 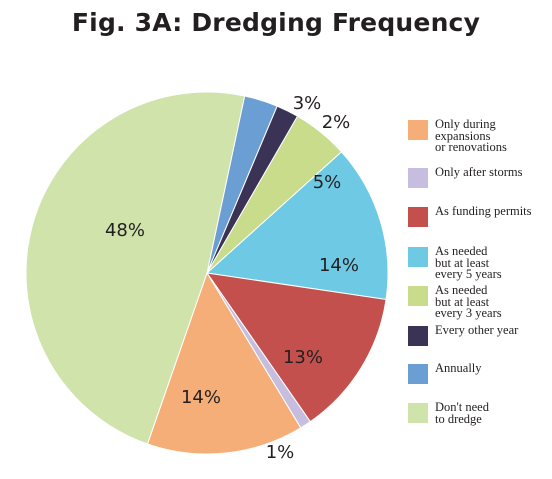 I want to click on legend-label: Annually, so click(x=458, y=368).